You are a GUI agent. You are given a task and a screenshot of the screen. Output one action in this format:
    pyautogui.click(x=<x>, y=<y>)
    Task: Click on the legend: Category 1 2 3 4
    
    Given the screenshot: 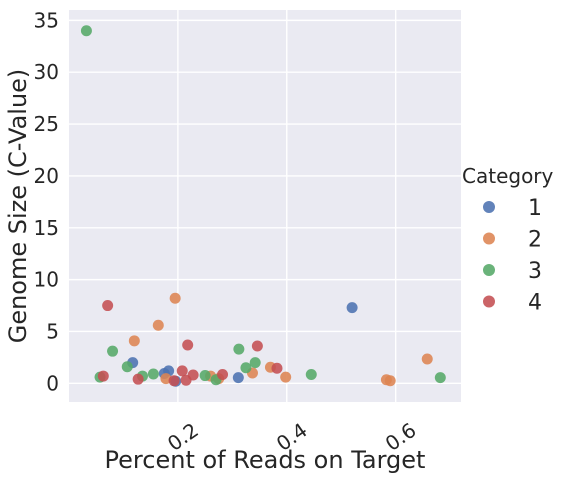 What is the action you would take?
    pyautogui.click(x=508, y=240)
    